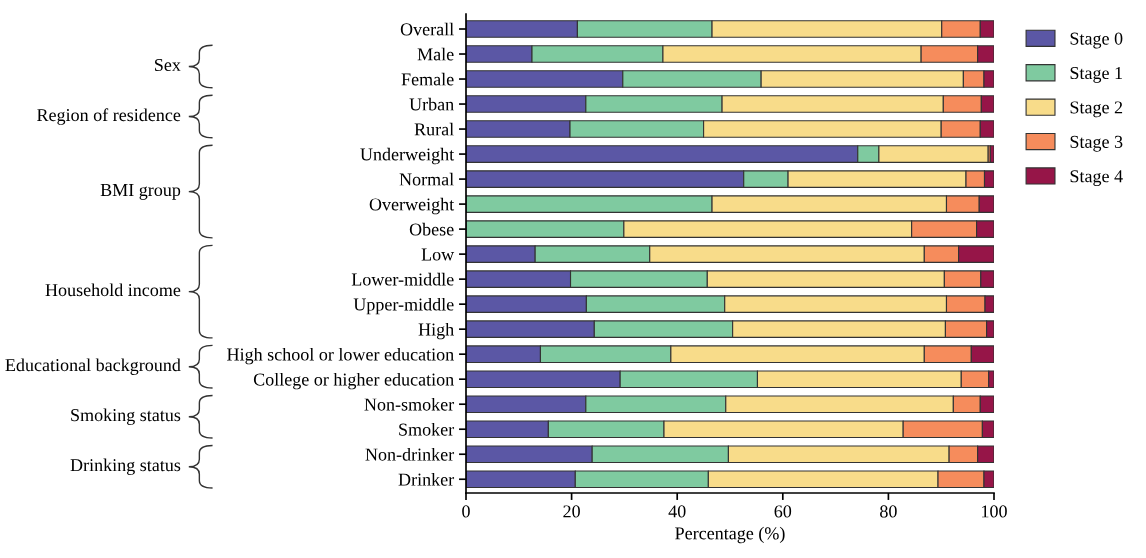  Describe the element at coordinates (783, 511) in the screenshot. I see `x-tick-label: 60` at that location.